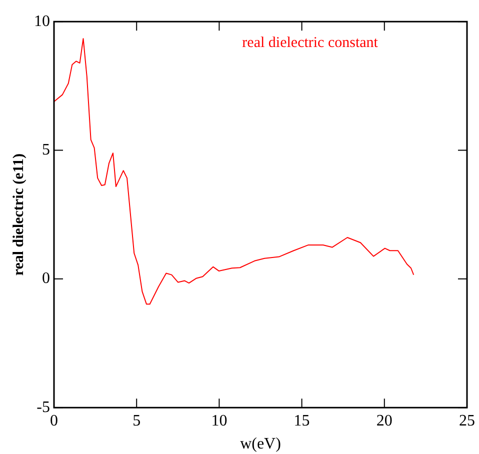 Image resolution: width=479 pixels, height=454 pixels. Describe the element at coordinates (136, 421) in the screenshot. I see `x-tick-label: 5` at that location.